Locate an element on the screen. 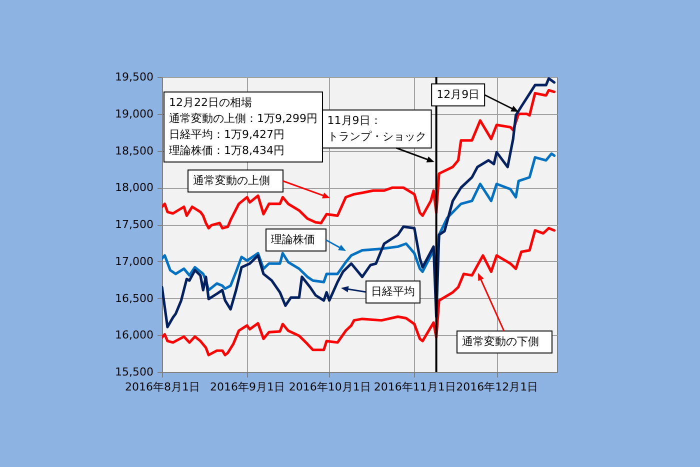  y-tick-label: 19,500 is located at coordinates (134, 77).